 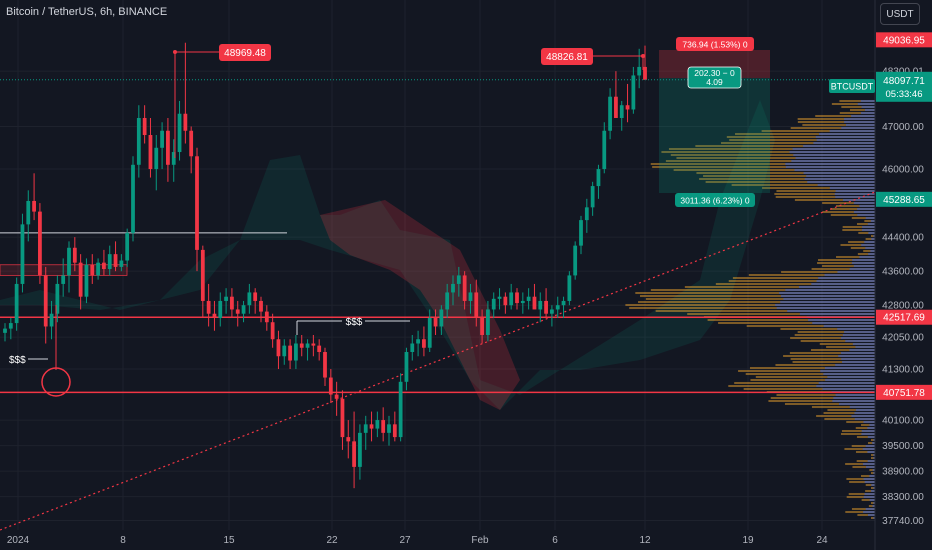 What do you see at coordinates (18, 540) in the screenshot?
I see `x-tick-label: 2024` at bounding box center [18, 540].